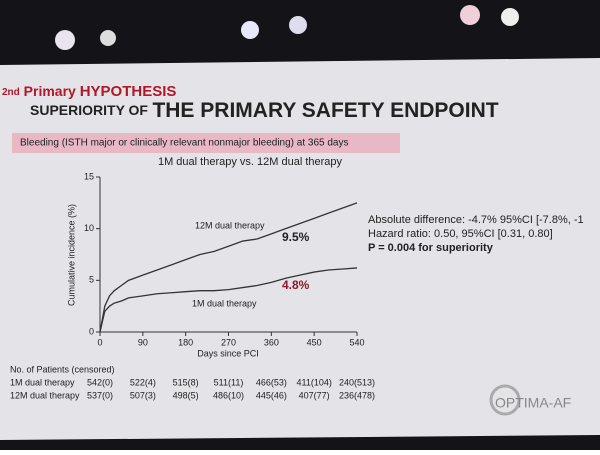 The height and width of the screenshot is (455, 600). I want to click on risk-cell: 411(104), so click(313, 382).